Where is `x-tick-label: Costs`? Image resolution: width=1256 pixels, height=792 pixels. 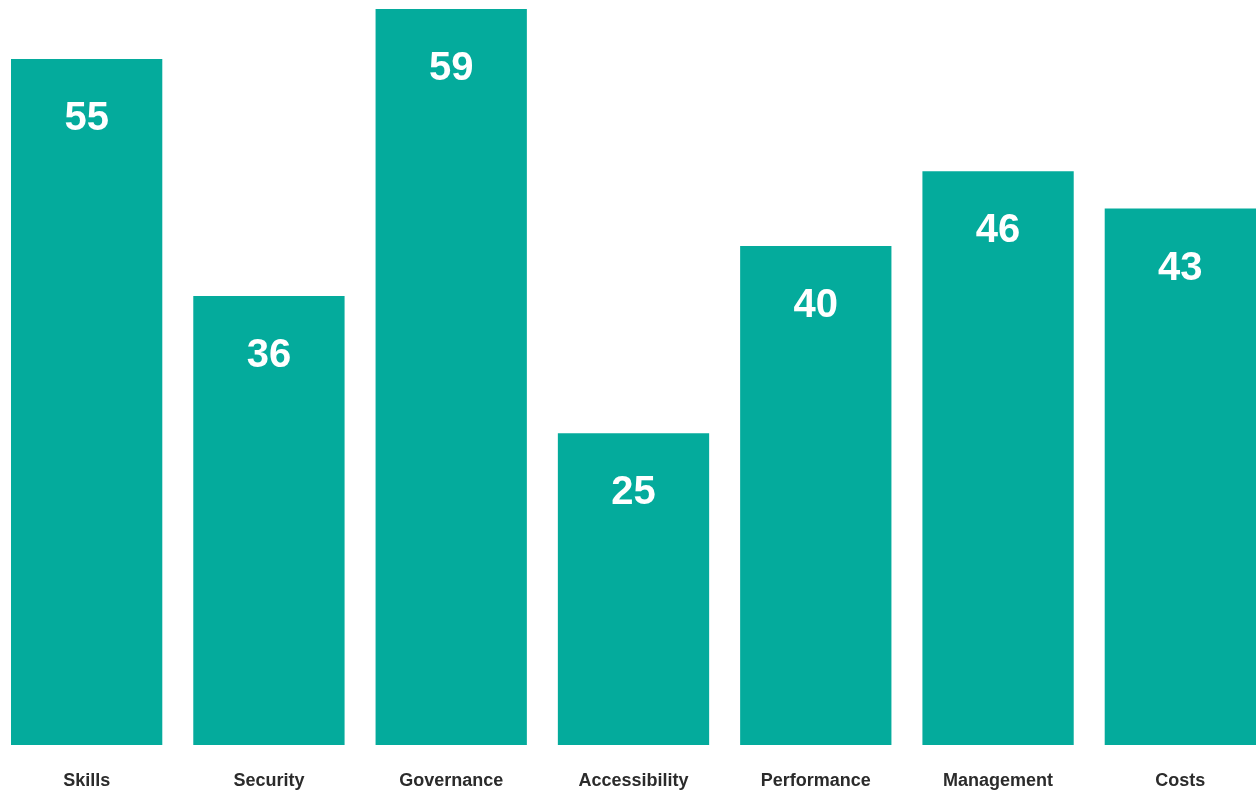 x-tick-label: Costs is located at coordinates (1180, 779).